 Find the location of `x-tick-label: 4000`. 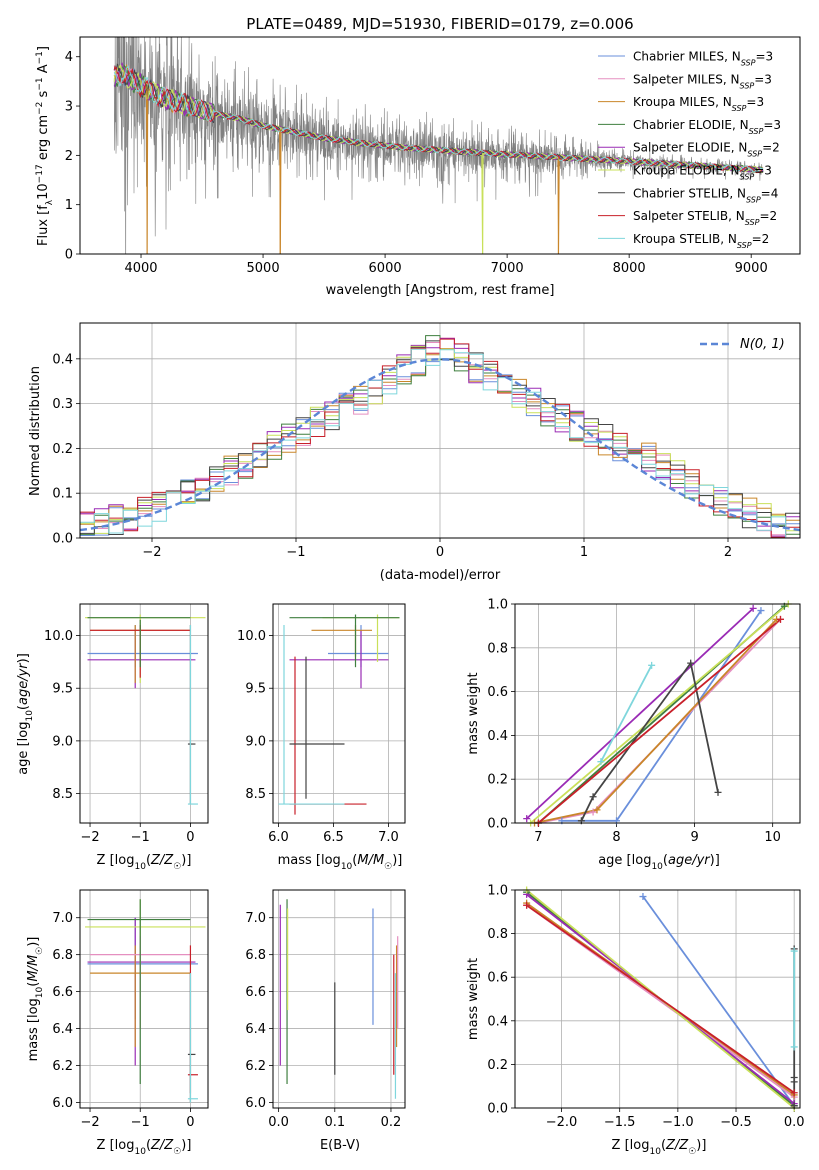

x-tick-label: 4000 is located at coordinates (140, 268).